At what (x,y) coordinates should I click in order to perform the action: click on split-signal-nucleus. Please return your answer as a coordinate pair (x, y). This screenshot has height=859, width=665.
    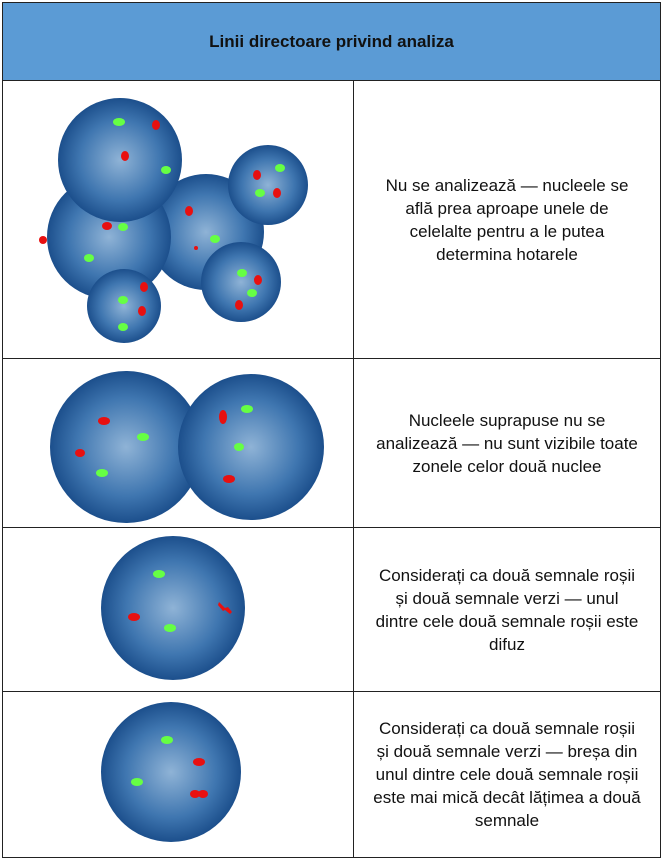
    Looking at the image, I should click on (171, 772).